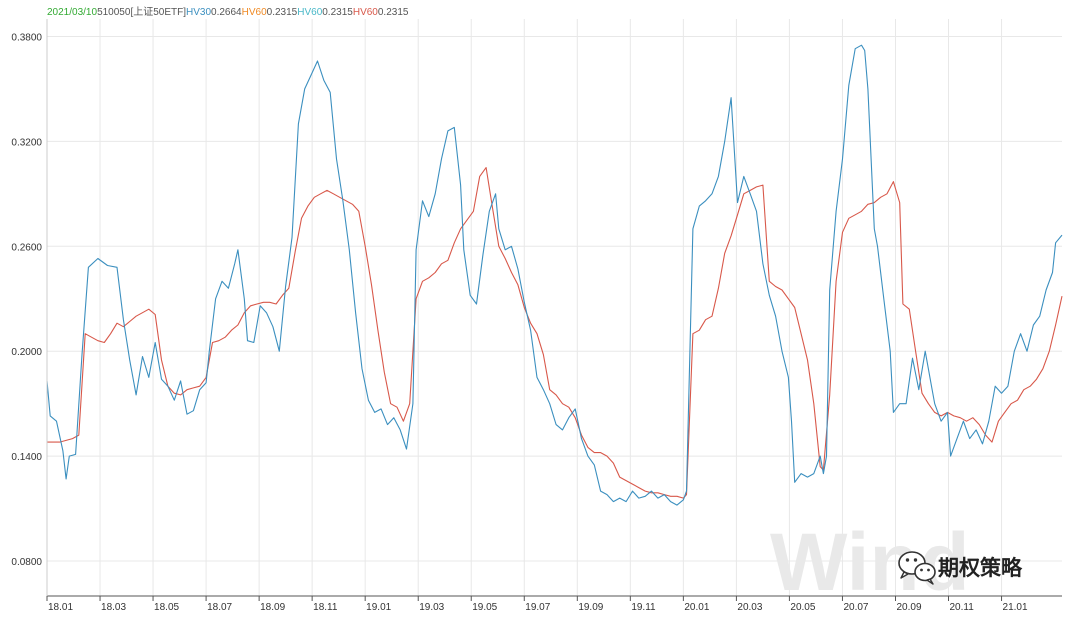 The width and height of the screenshot is (1080, 618). Describe the element at coordinates (26, 37) in the screenshot. I see `y-tick-label: 0.3800` at that location.